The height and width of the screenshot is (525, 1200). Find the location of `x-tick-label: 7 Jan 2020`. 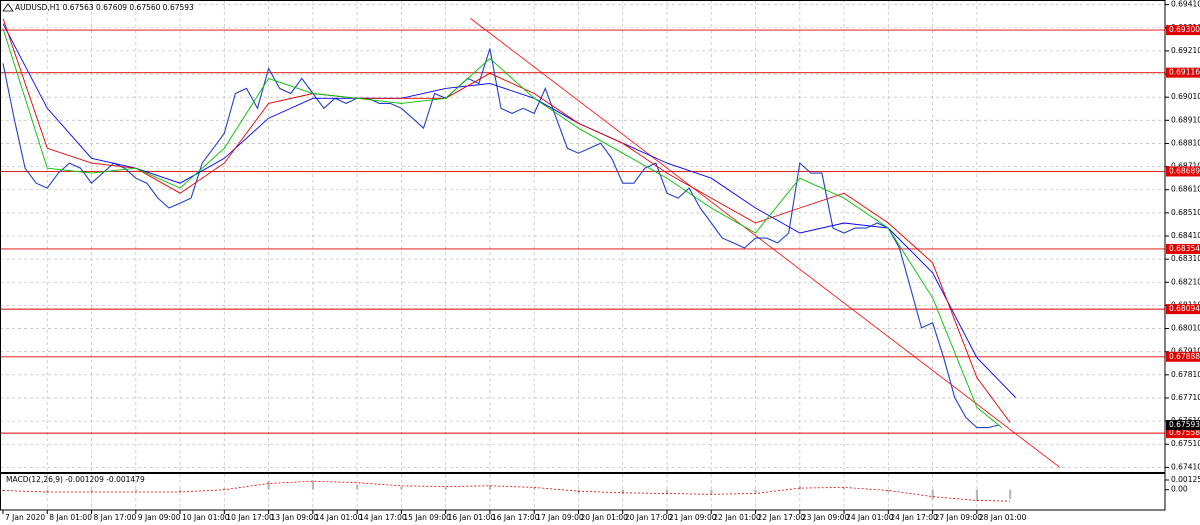

x-tick-label: 7 Jan 2020 is located at coordinates (25, 517).